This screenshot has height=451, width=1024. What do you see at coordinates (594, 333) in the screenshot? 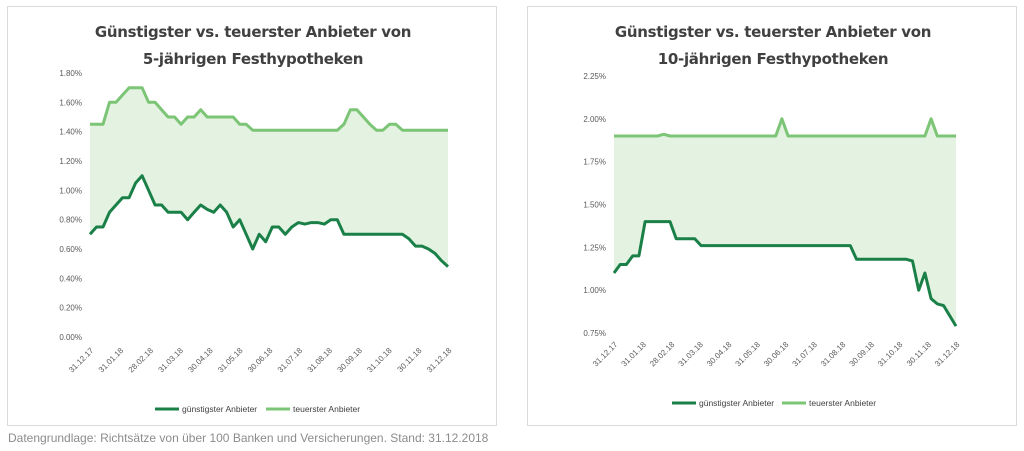
I see `y-tick-label: 0.75%` at bounding box center [594, 333].